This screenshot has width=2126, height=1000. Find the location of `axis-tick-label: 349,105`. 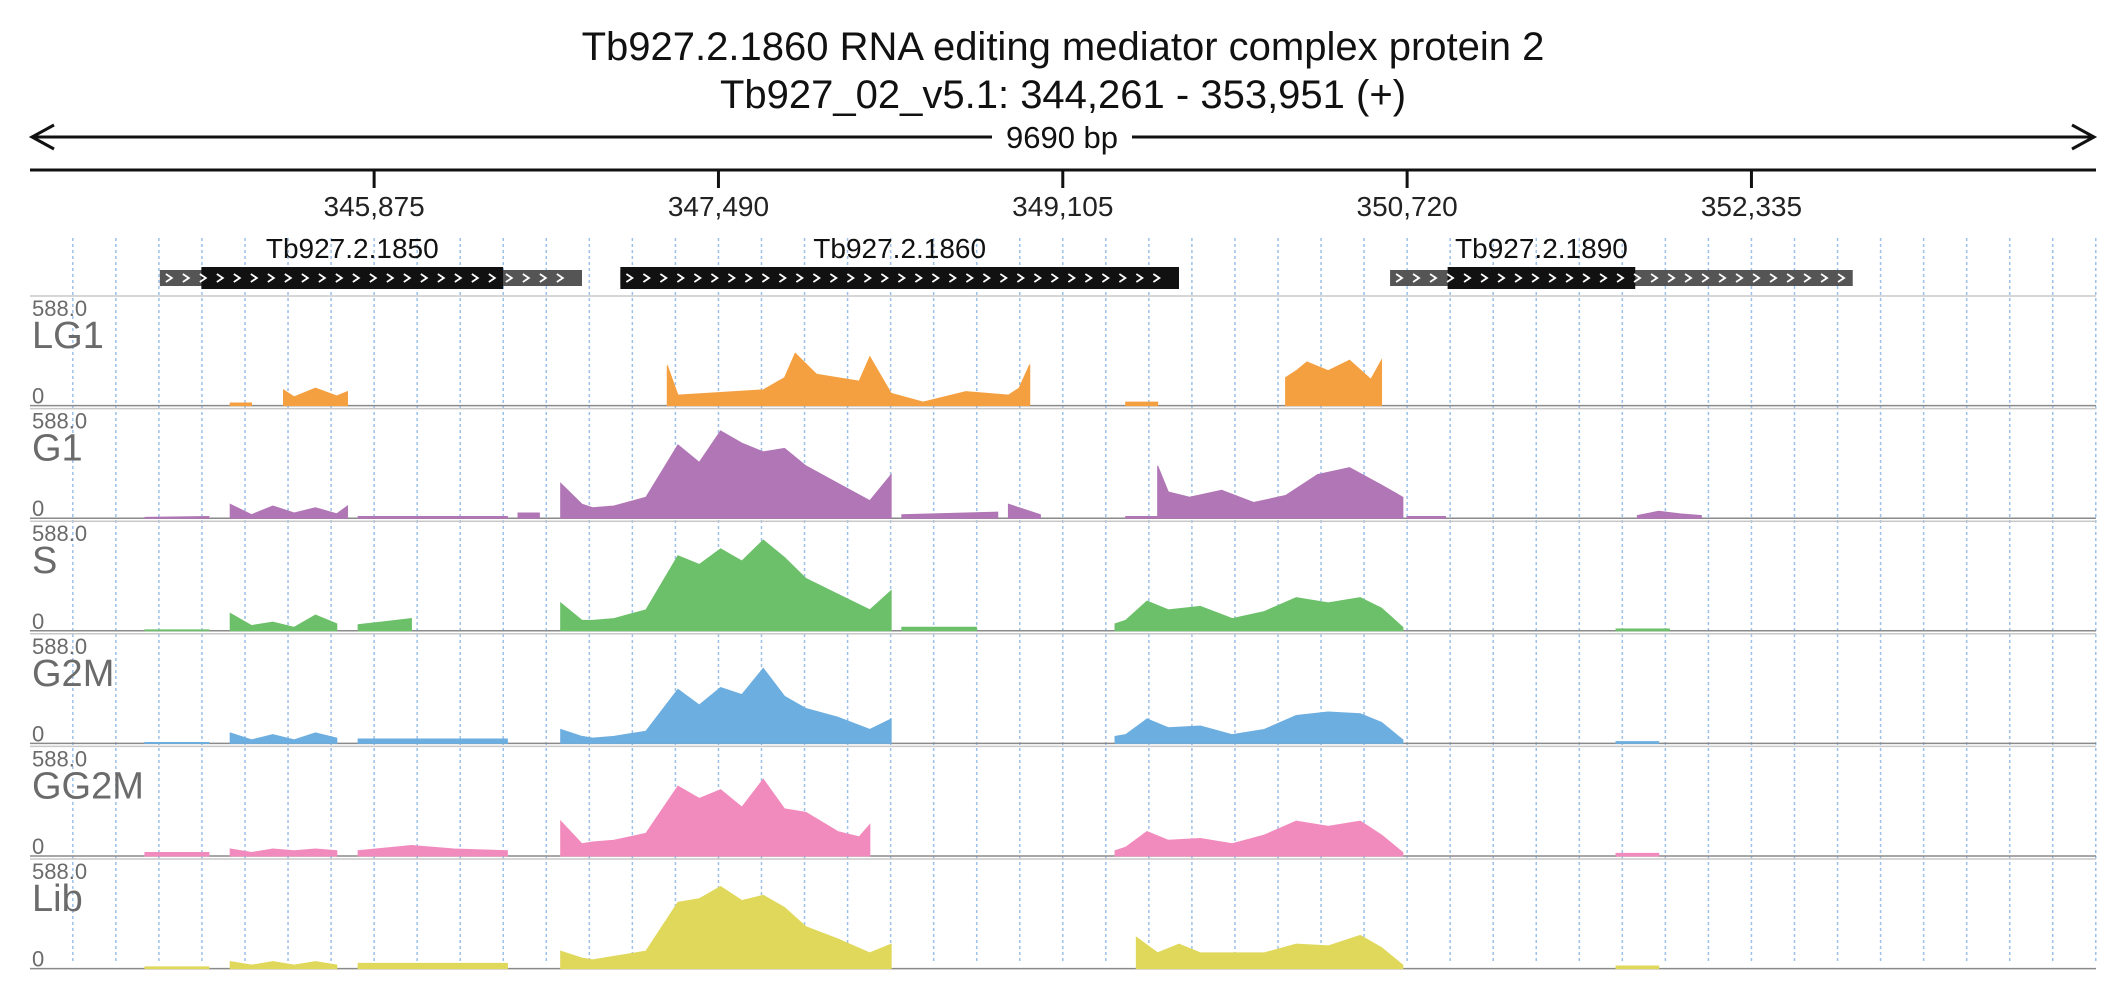

axis-tick-label: 349,105 is located at coordinates (1062, 206).